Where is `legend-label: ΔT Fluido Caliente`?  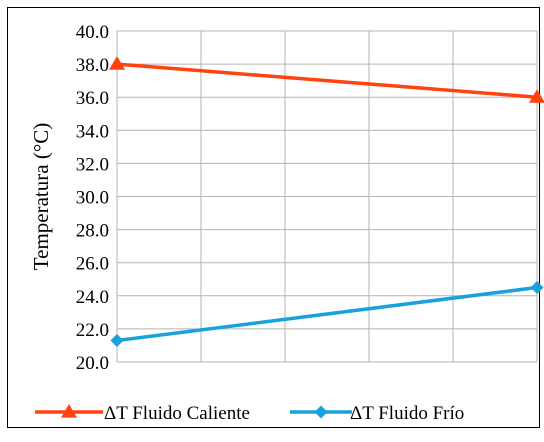 legend-label: ΔT Fluido Caliente is located at coordinates (177, 413).